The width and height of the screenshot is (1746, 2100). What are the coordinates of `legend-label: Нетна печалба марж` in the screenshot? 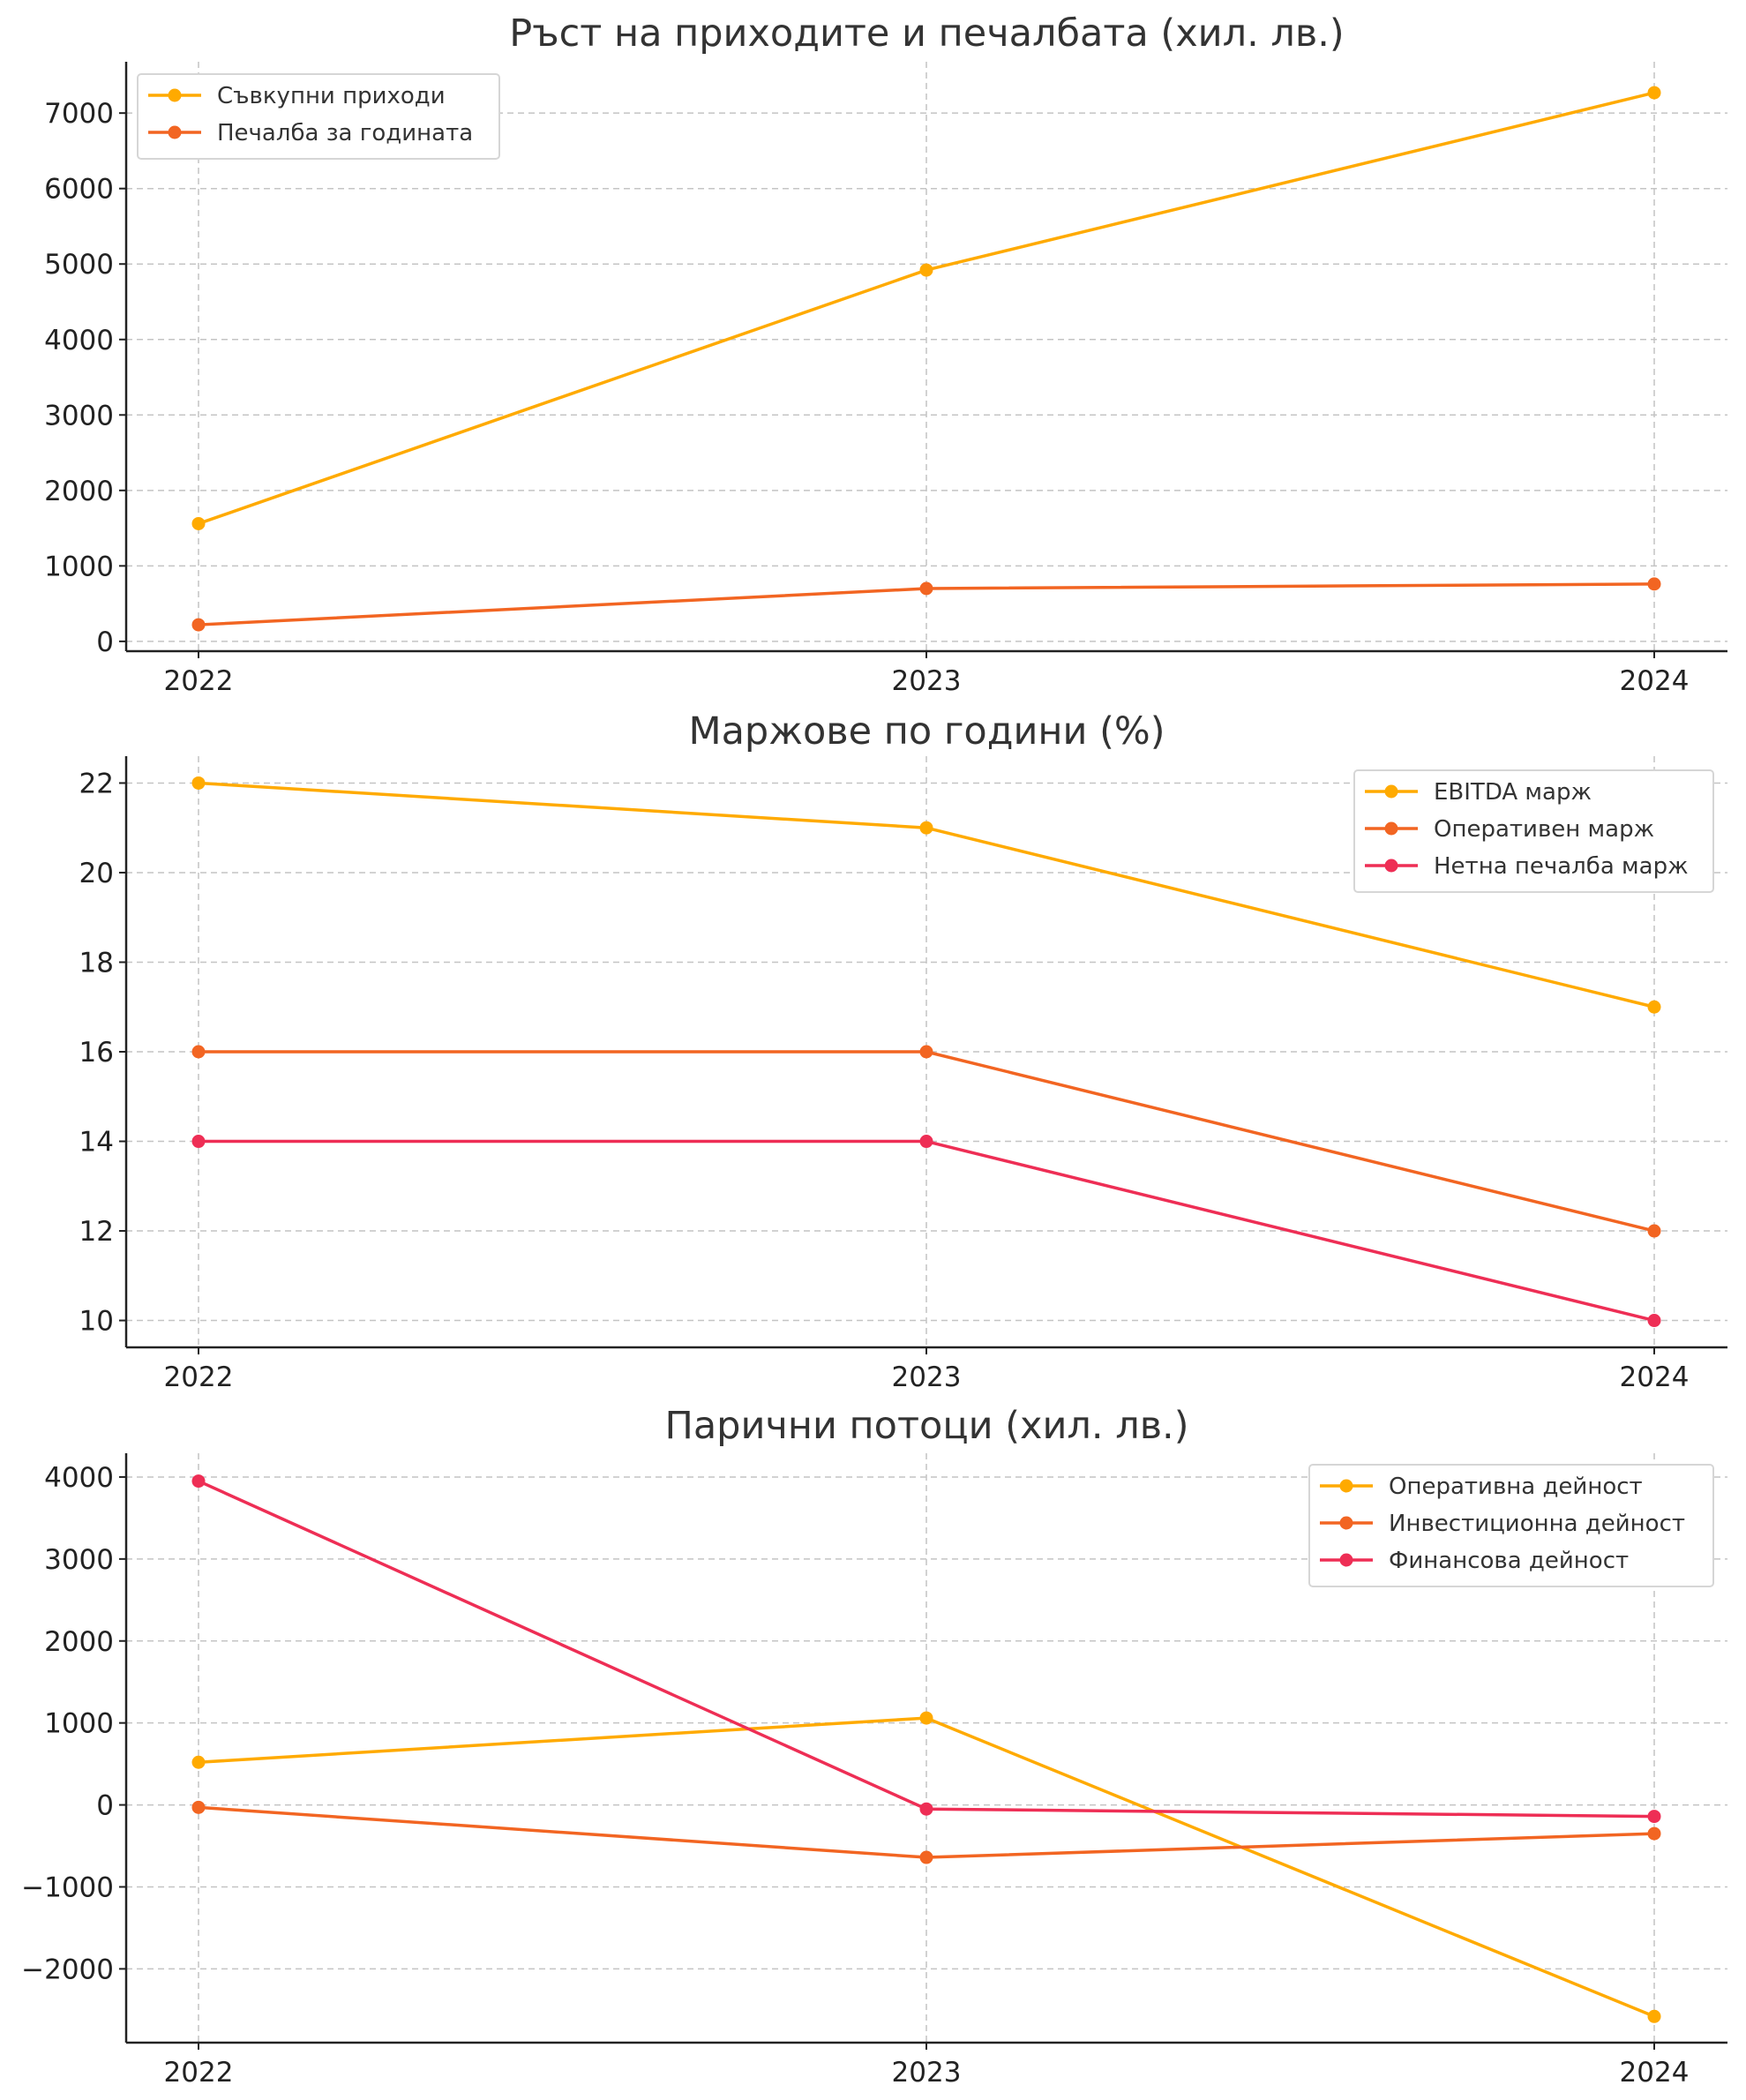 It's located at (1561, 866).